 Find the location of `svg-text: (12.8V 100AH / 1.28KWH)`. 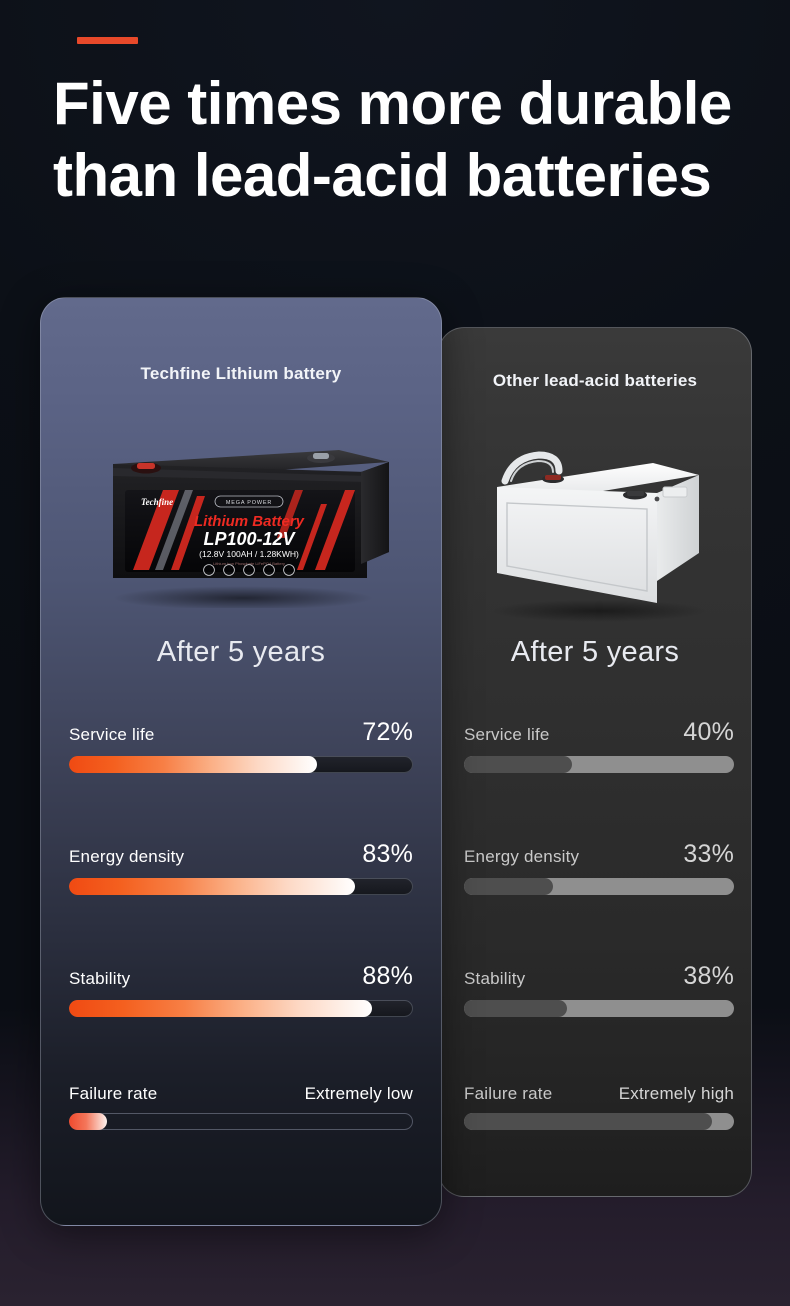

svg-text: (12.8V 100AH / 1.28KWH) is located at coordinates (249, 554).